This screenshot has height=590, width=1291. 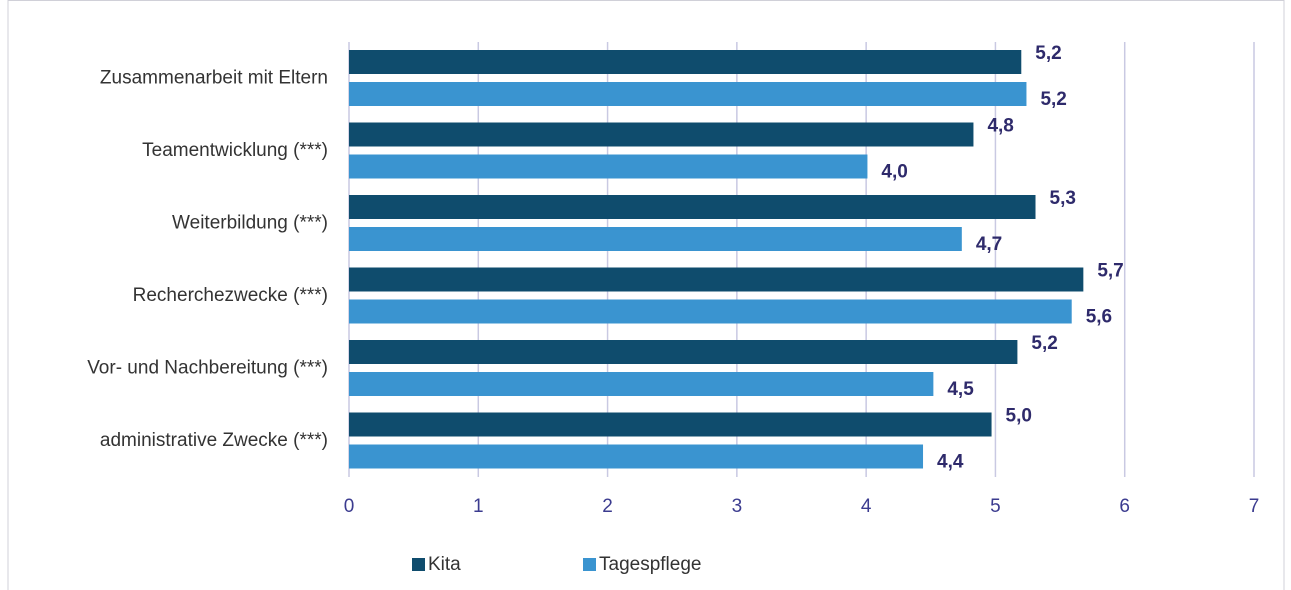 What do you see at coordinates (1099, 317) in the screenshot?
I see `data-label: 5,6` at bounding box center [1099, 317].